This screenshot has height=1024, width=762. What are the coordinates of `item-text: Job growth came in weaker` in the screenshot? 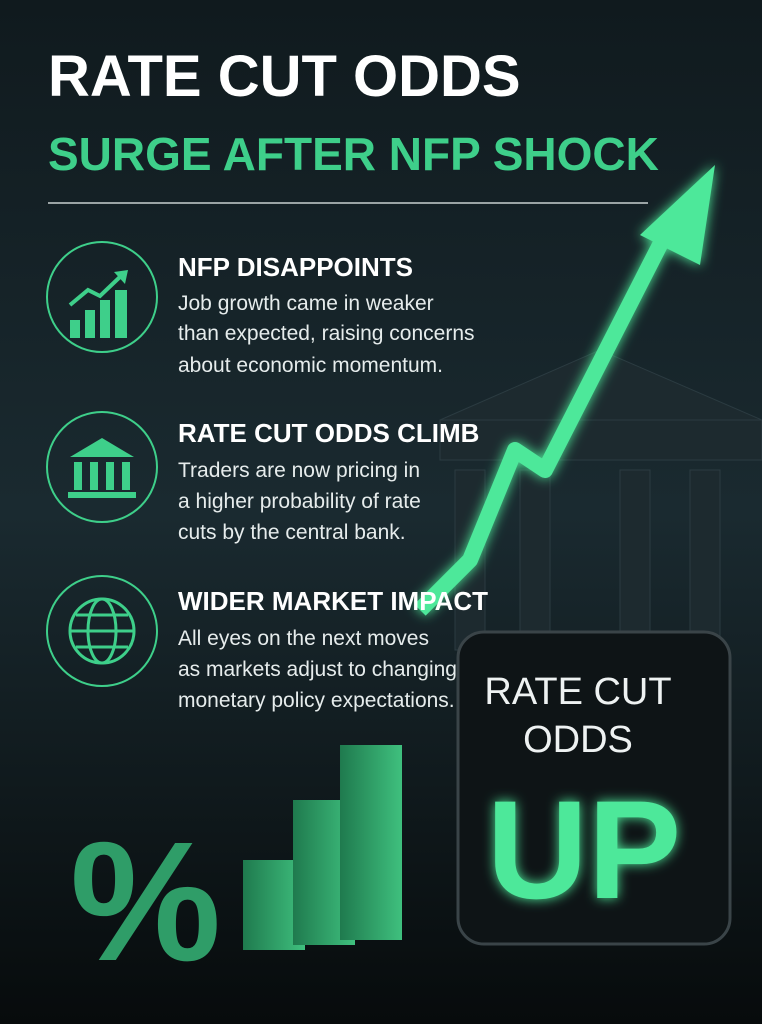 It's located at (306, 303).